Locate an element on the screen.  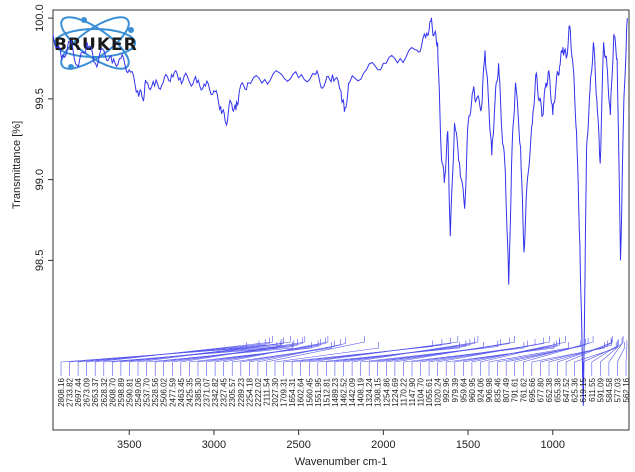
peak-label: 2733.82 is located at coordinates (70, 391).